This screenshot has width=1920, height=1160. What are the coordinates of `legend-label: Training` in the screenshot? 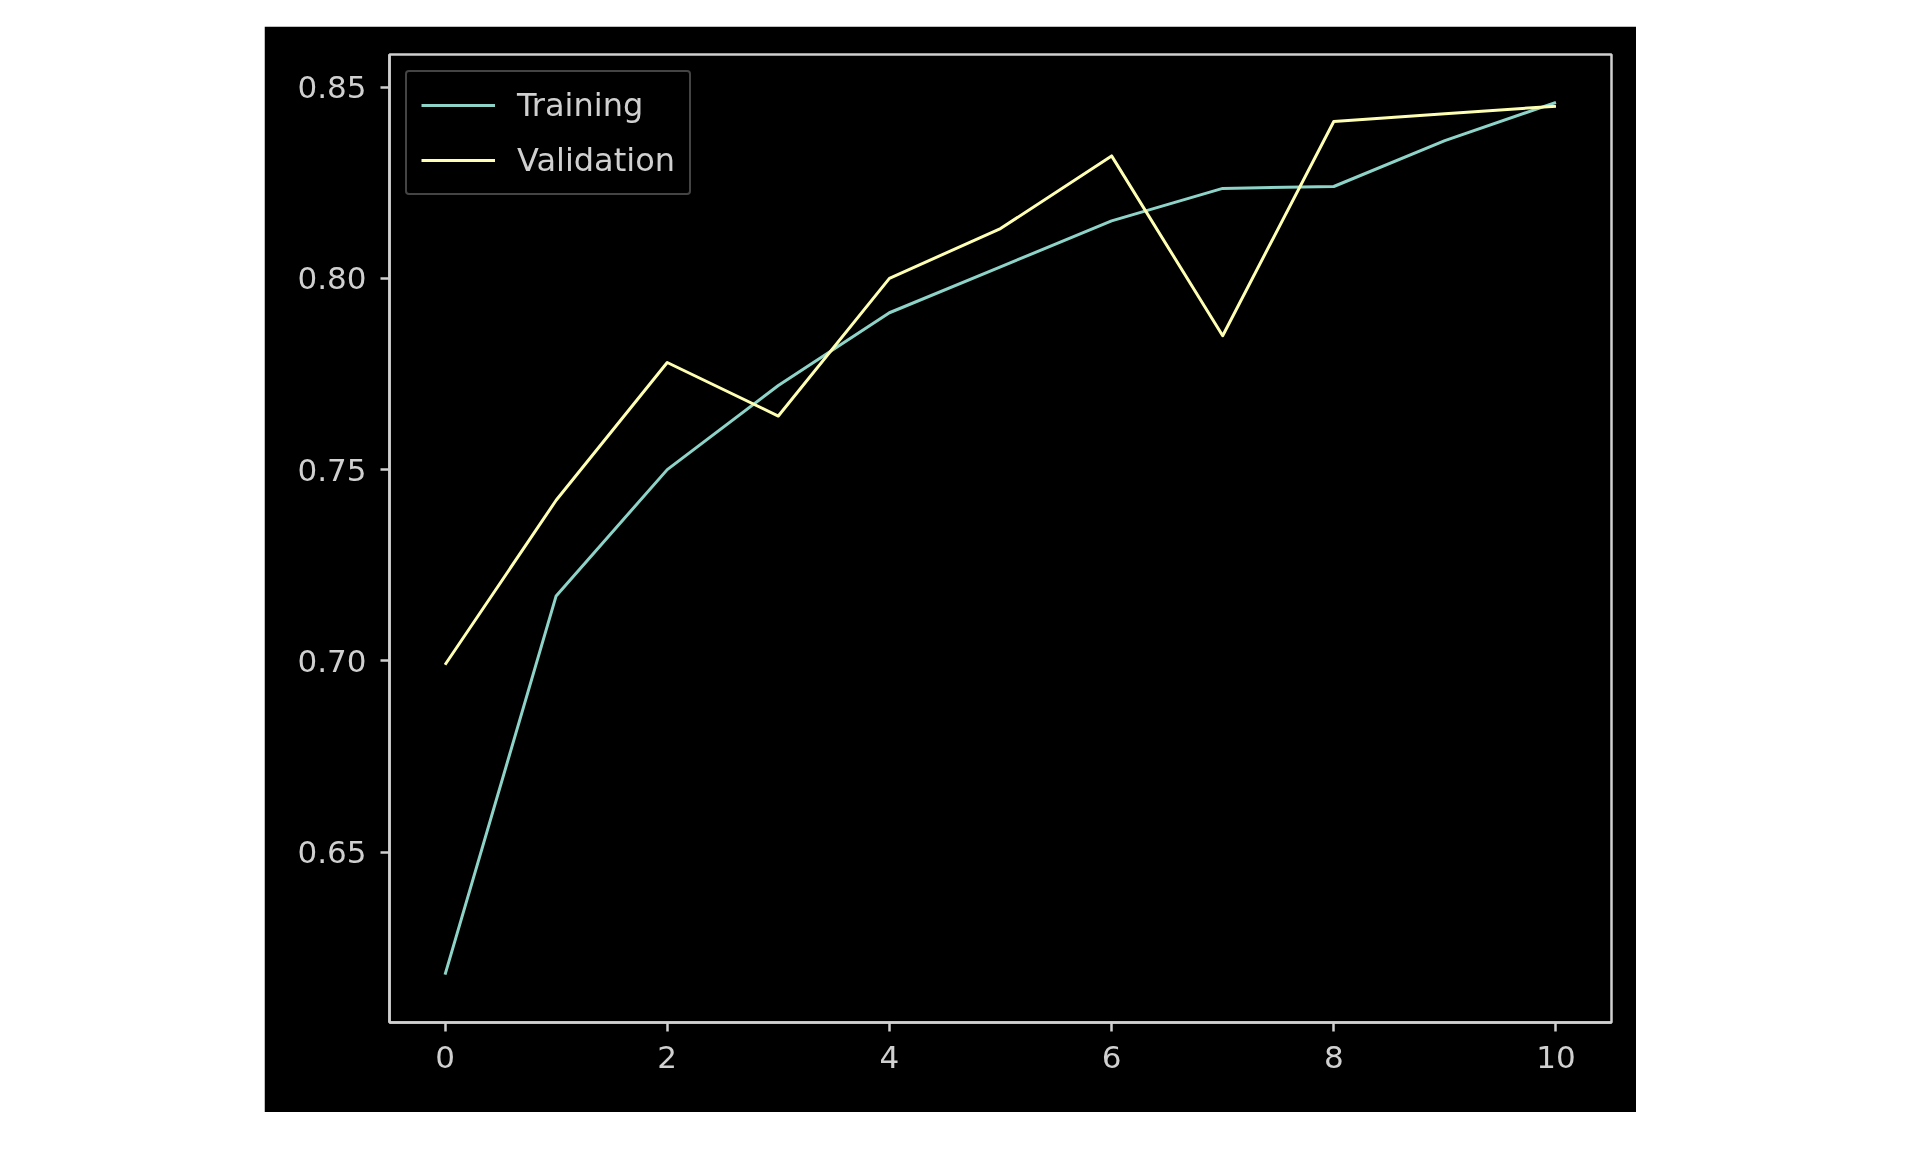 It's located at (580, 105).